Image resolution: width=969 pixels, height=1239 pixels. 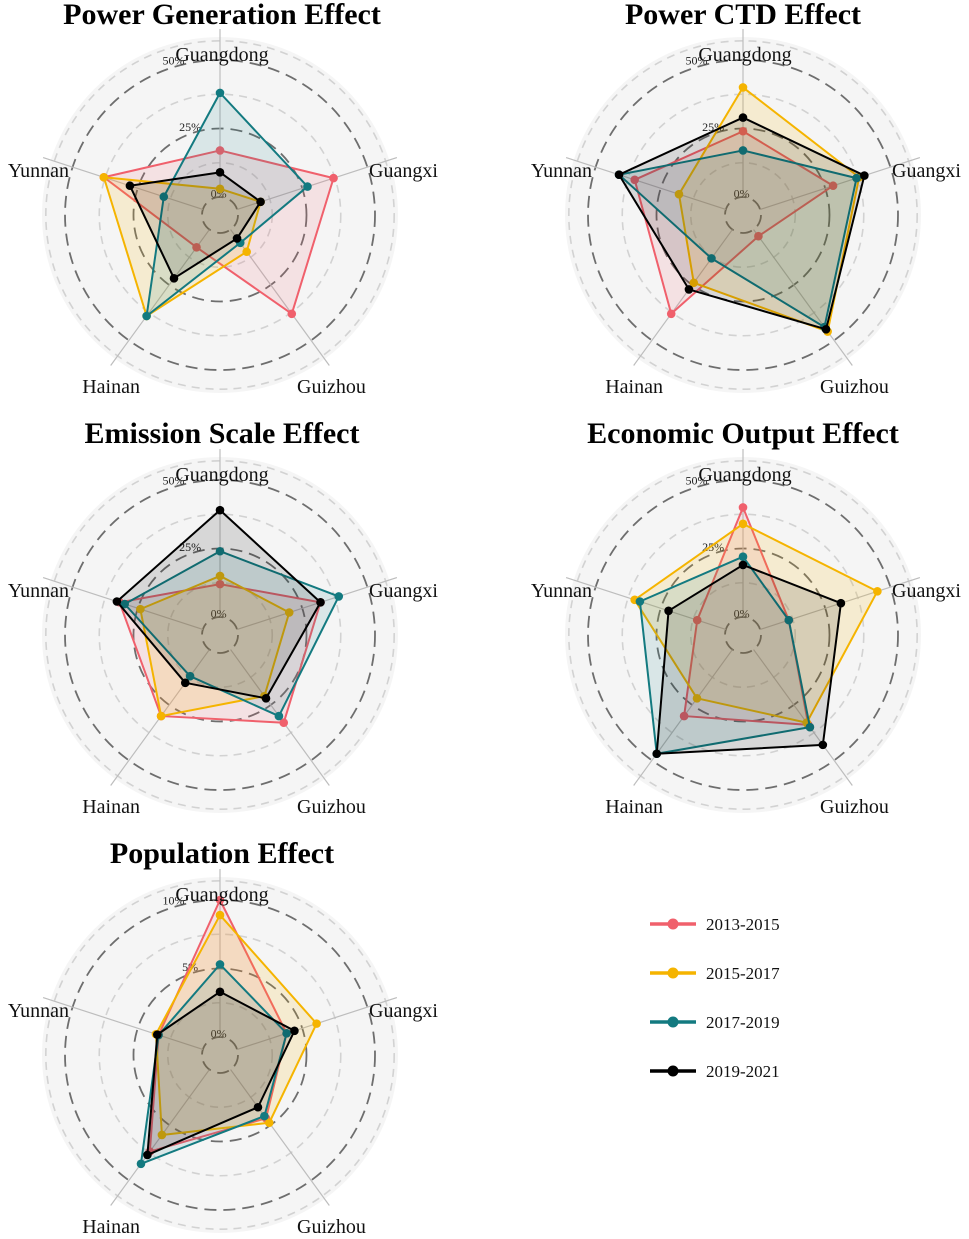 I want to click on legend: 2013-2015 2015-2017 2017-2019 2019-2021, so click(x=715, y=998).